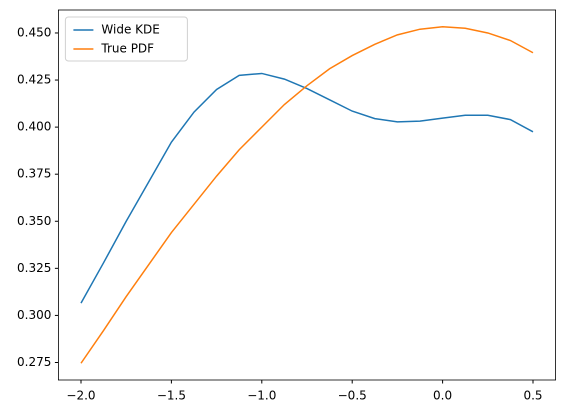 This screenshot has height=413, width=565. What do you see at coordinates (130, 30) in the screenshot?
I see `legend-label: Wide KDE` at bounding box center [130, 30].